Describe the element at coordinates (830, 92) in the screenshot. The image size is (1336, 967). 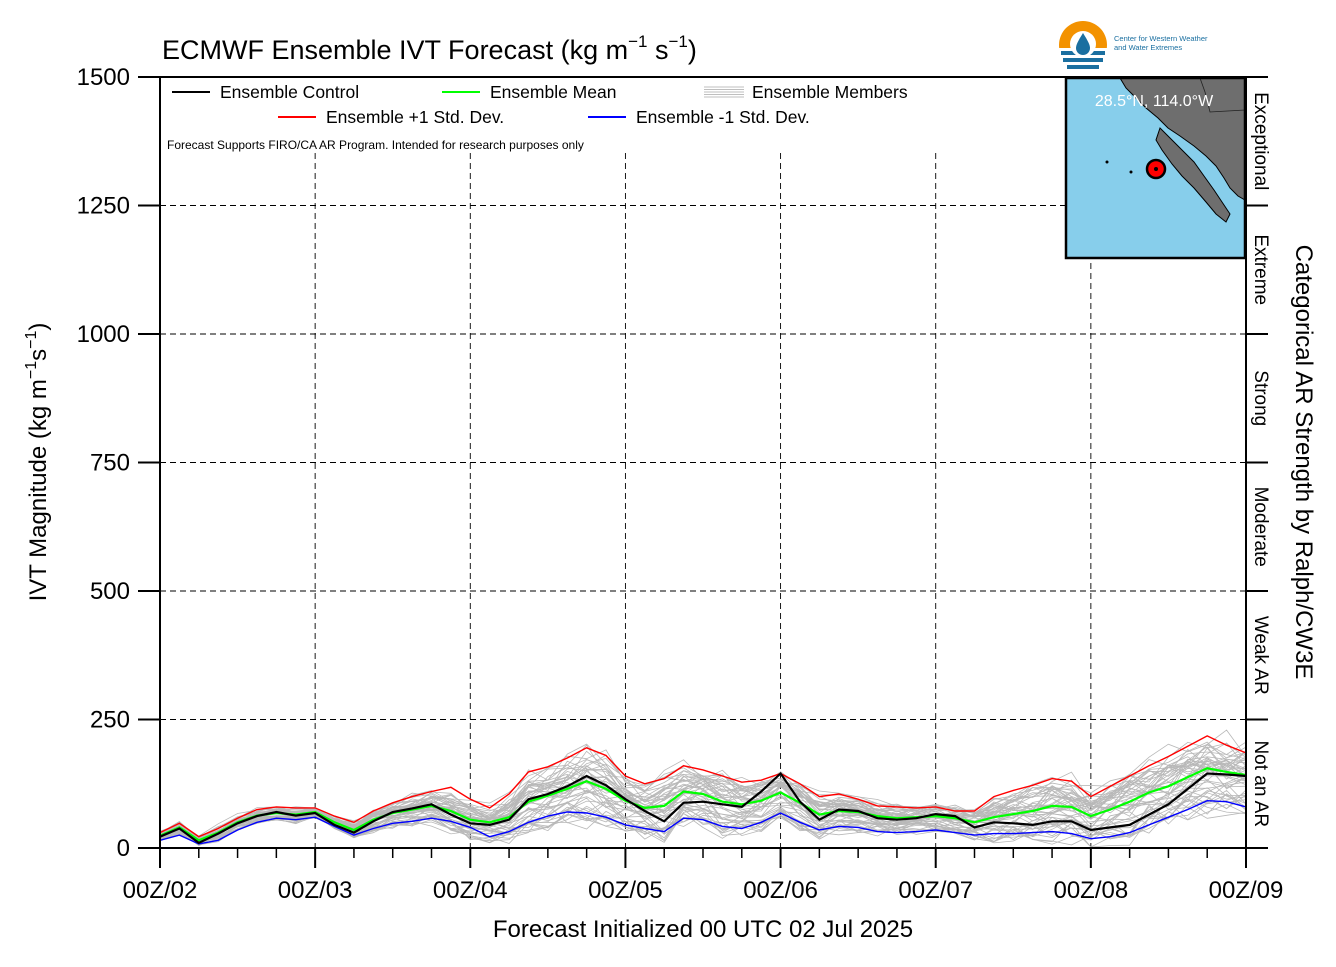
I see `legend-label: Ensemble Members` at that location.